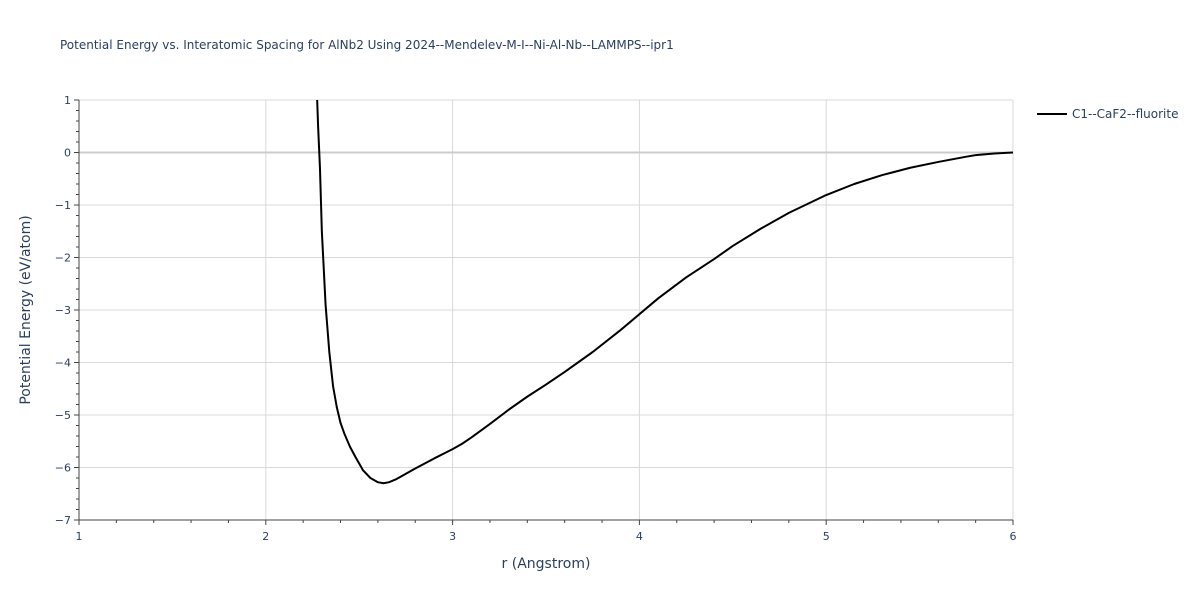  What do you see at coordinates (79, 536) in the screenshot?
I see `x-tick-label: 1` at bounding box center [79, 536].